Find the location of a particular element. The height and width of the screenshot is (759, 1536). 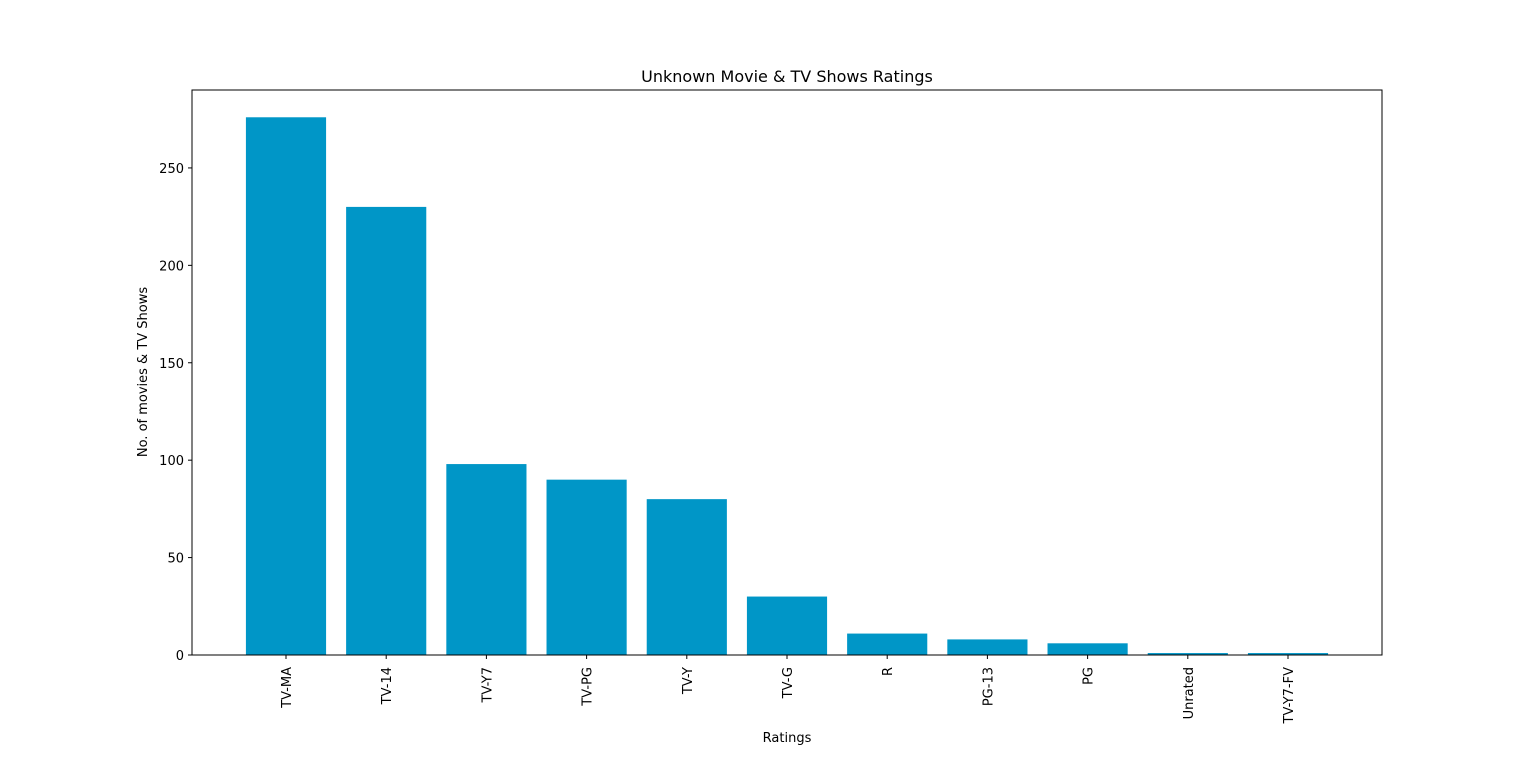

y-tick-label: 150 is located at coordinates (171, 364).